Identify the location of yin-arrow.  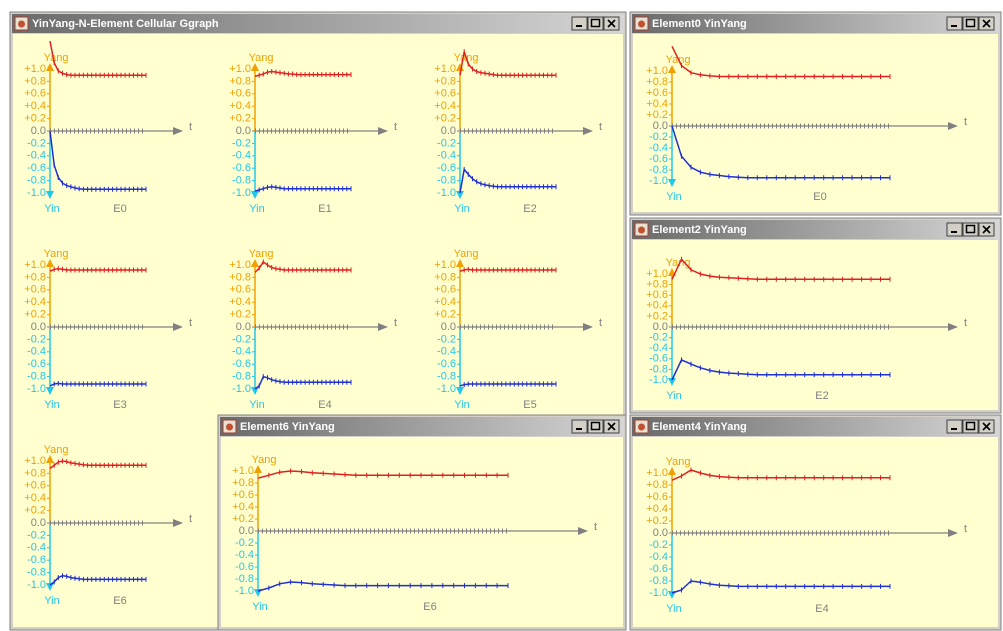
(460, 391).